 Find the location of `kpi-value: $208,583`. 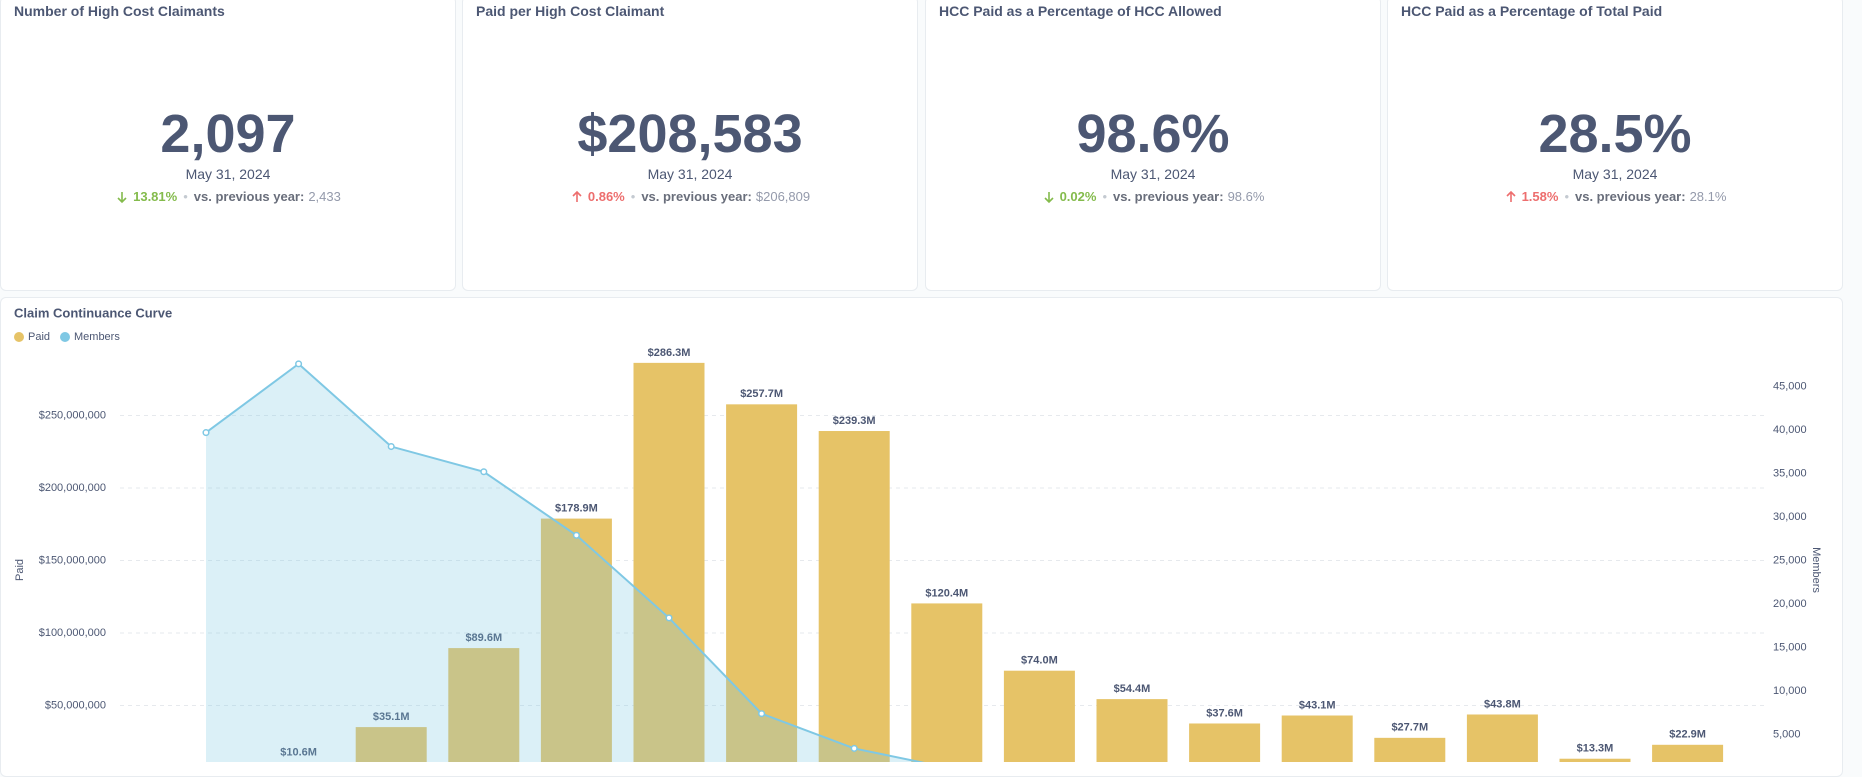

kpi-value: $208,583 is located at coordinates (690, 134).